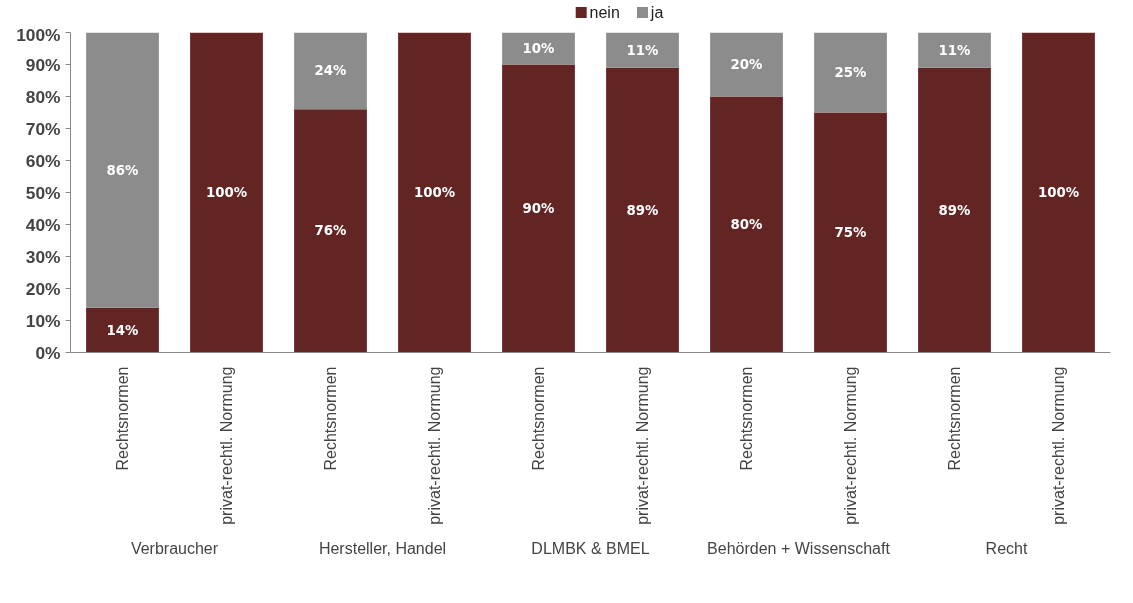  I want to click on data-label: 14%, so click(122, 330).